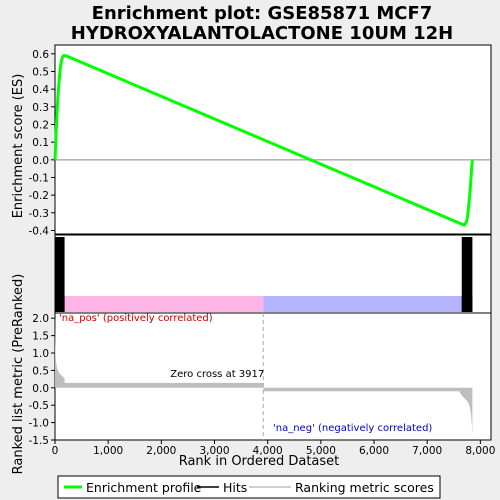 The height and width of the screenshot is (500, 500). Describe the element at coordinates (374, 451) in the screenshot. I see `x-tick-label: 6,000` at that location.